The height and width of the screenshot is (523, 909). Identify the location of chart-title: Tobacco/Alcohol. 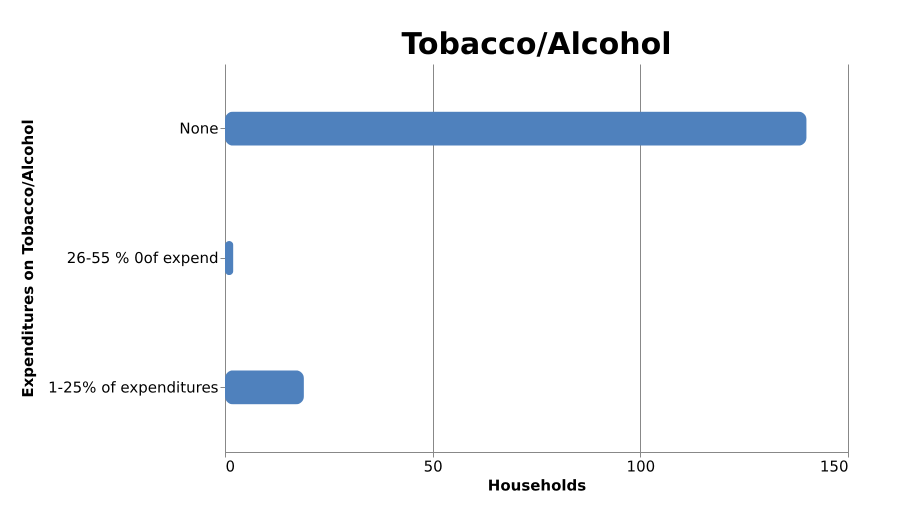
(536, 44).